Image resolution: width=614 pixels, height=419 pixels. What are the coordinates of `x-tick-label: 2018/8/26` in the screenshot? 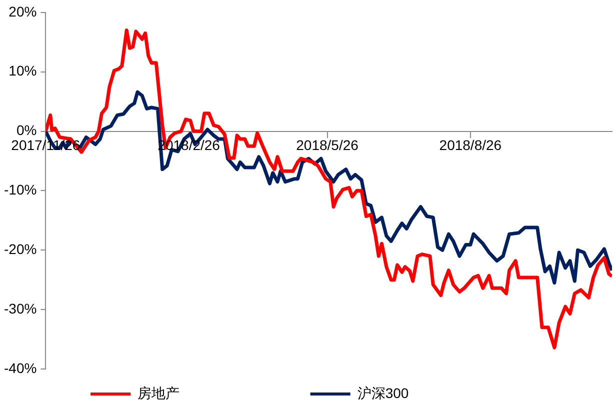 It's located at (470, 145).